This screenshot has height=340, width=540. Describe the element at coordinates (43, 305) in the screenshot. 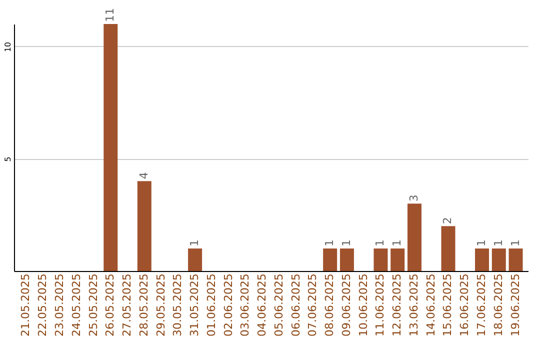

I see `x-tick-label: 22.05.2025` at that location.